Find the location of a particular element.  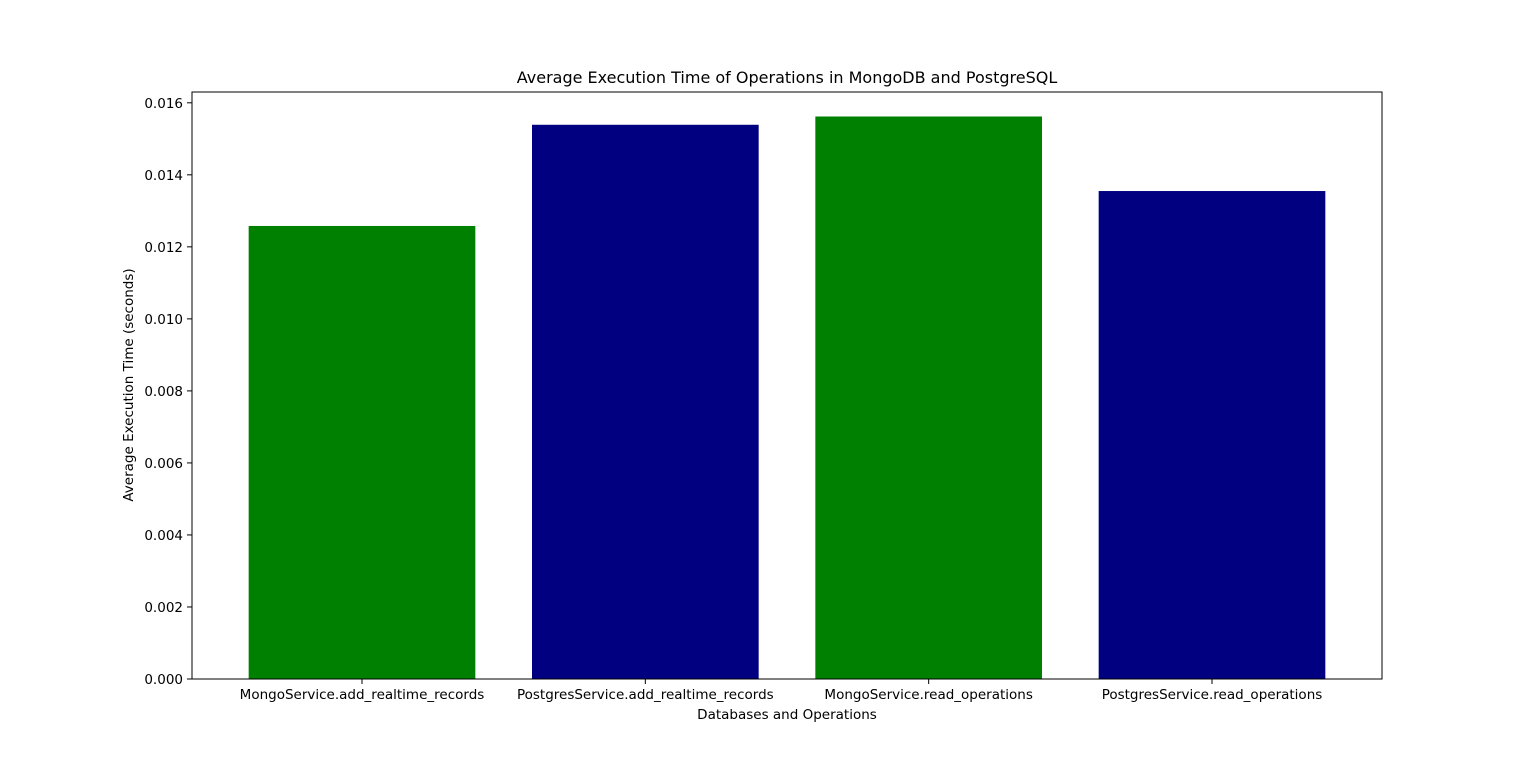

y-tick-label: 0.014 is located at coordinates (163, 176).